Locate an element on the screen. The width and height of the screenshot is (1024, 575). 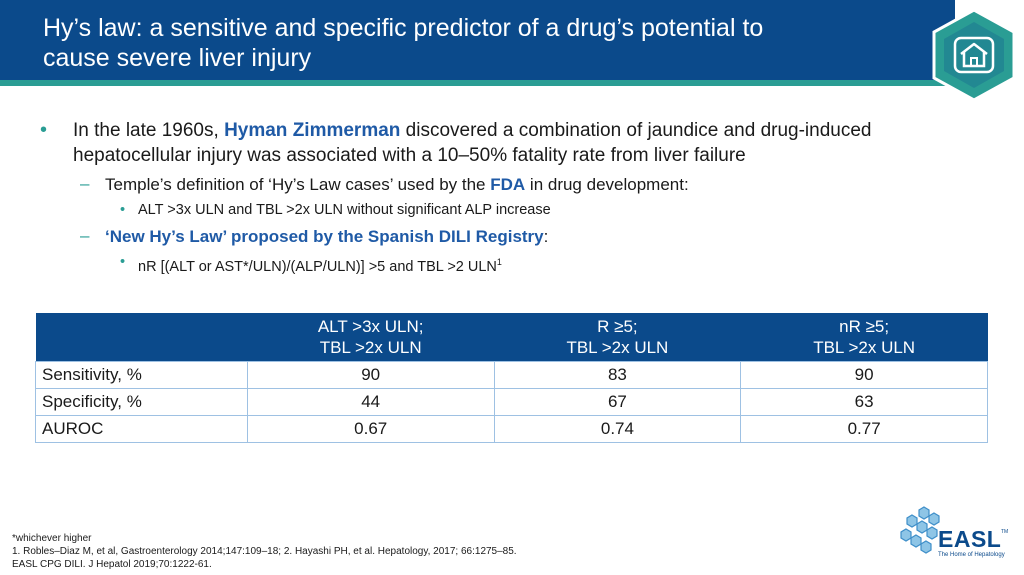
table-header-cell: R ≥5; TBL >2x ULN is located at coordinates (617, 337).